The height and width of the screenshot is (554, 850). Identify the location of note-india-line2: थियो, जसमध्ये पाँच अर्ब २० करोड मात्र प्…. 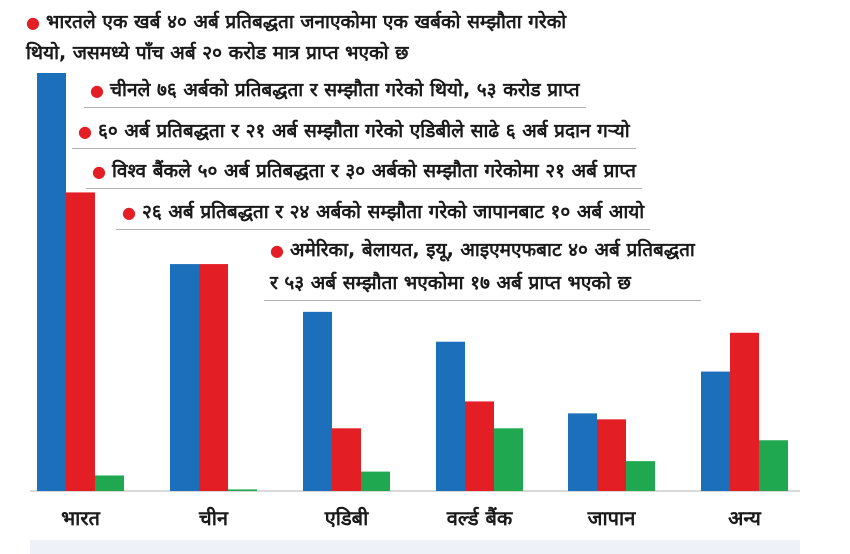
(217, 53).